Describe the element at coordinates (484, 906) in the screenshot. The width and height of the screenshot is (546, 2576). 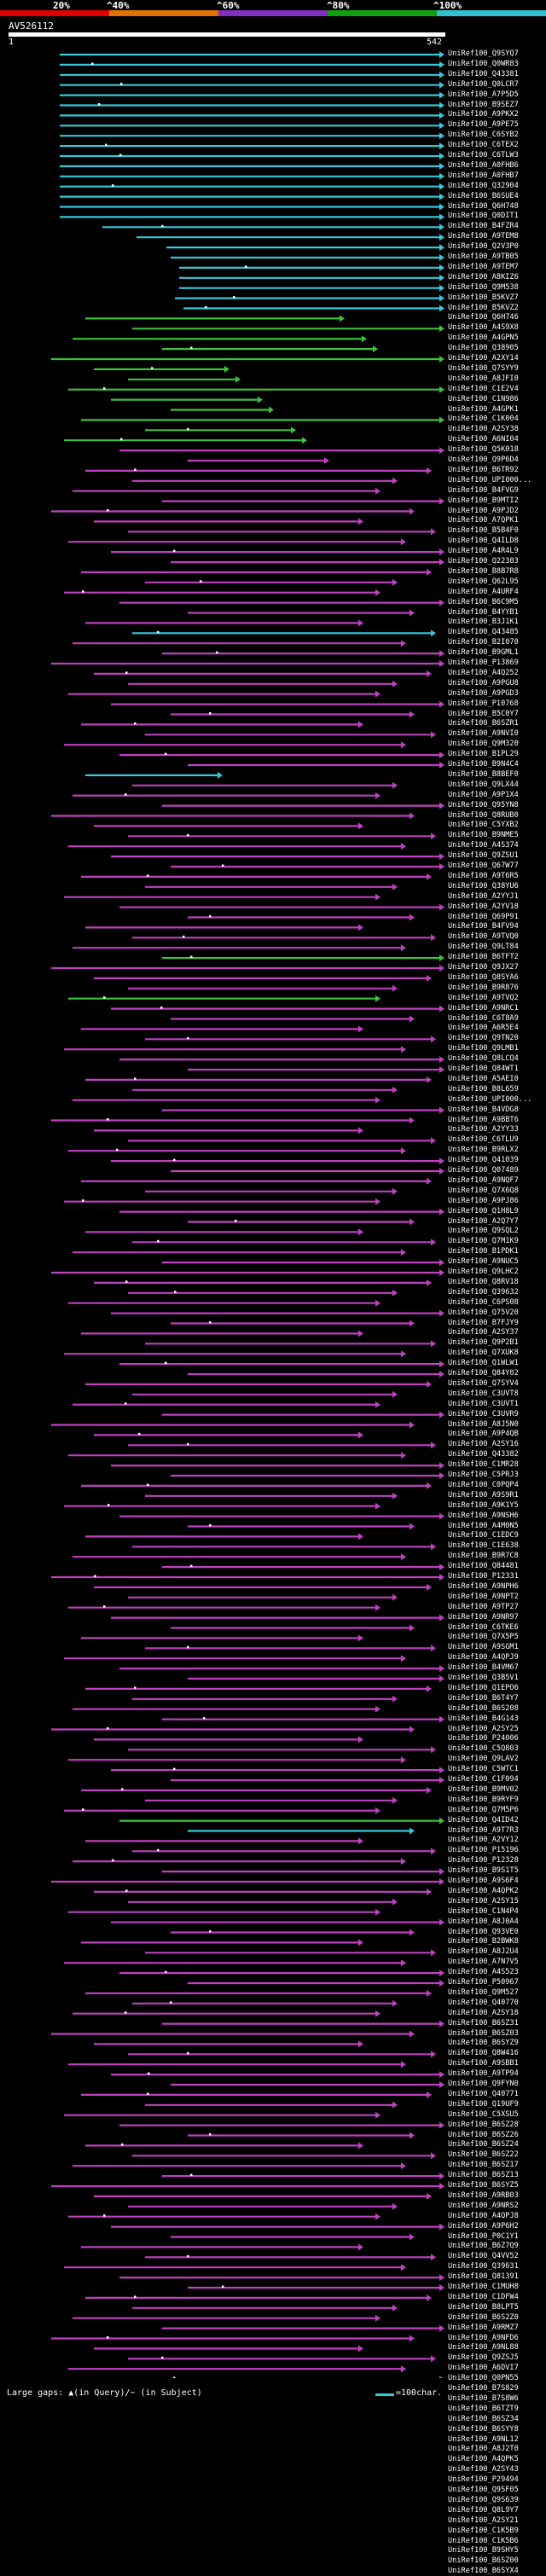
I see `hit-label: UniRef100_A2YV18` at that location.